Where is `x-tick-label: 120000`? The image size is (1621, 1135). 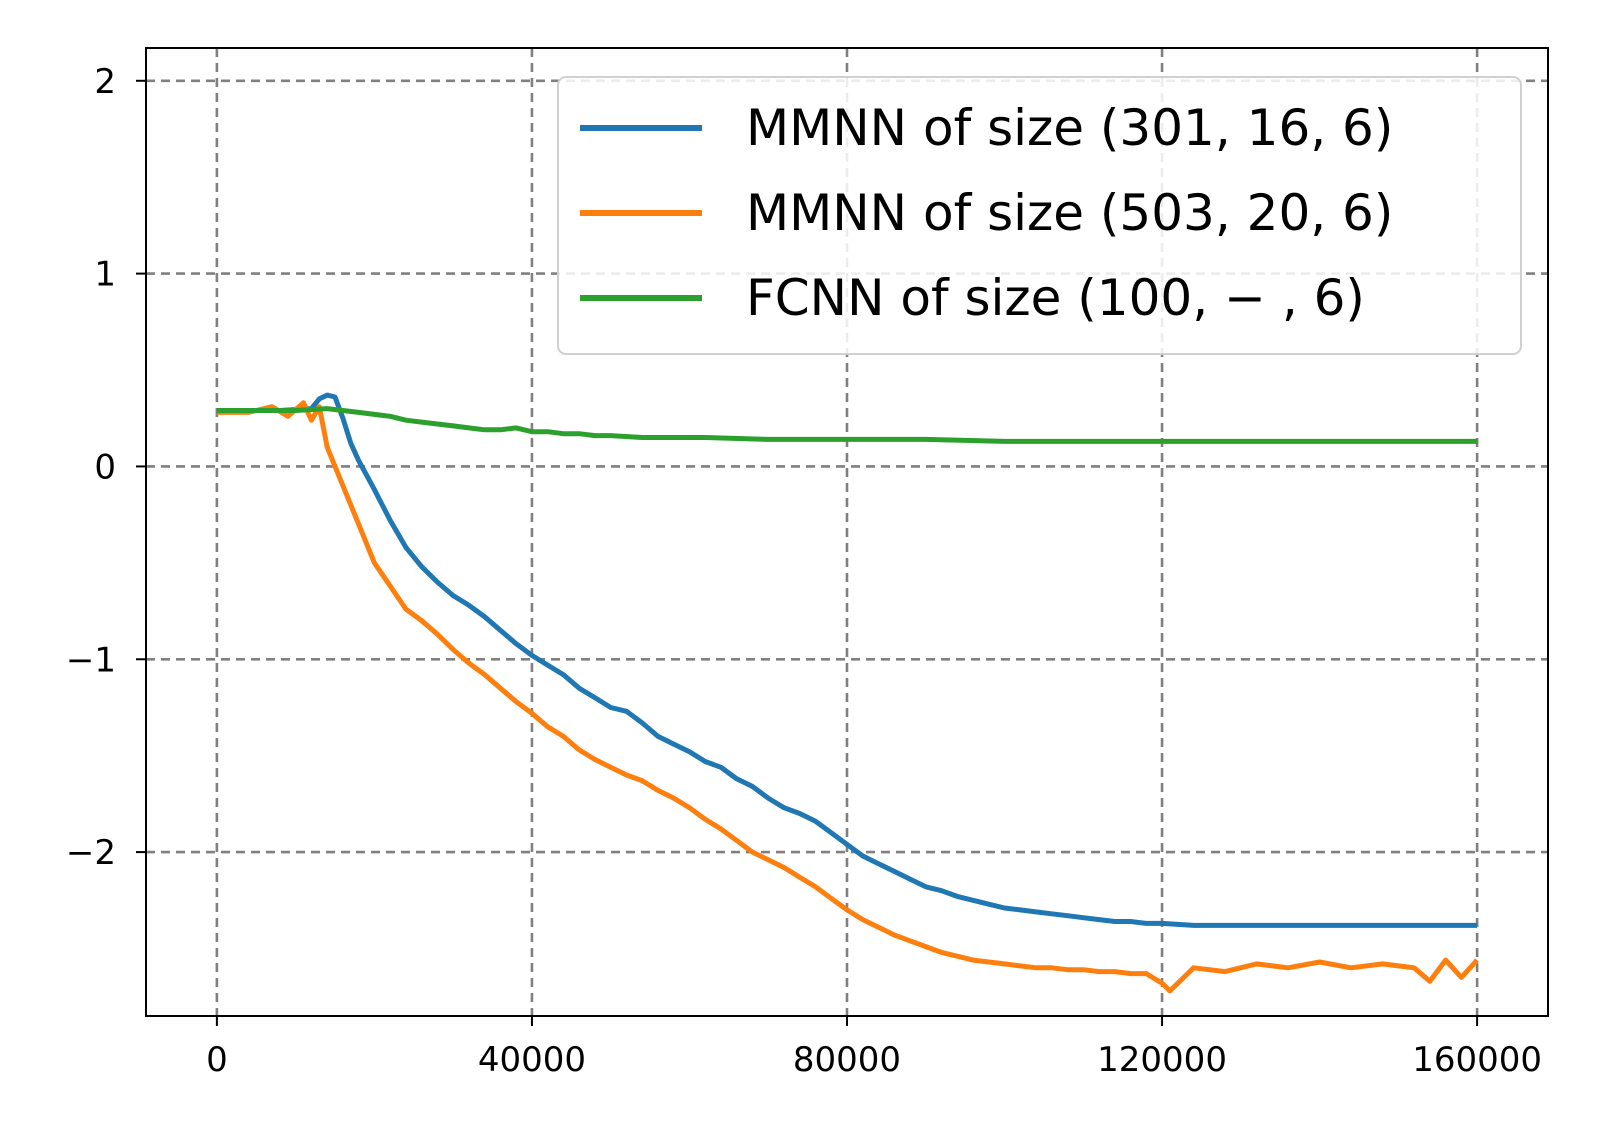 x-tick-label: 120000 is located at coordinates (1162, 1060).